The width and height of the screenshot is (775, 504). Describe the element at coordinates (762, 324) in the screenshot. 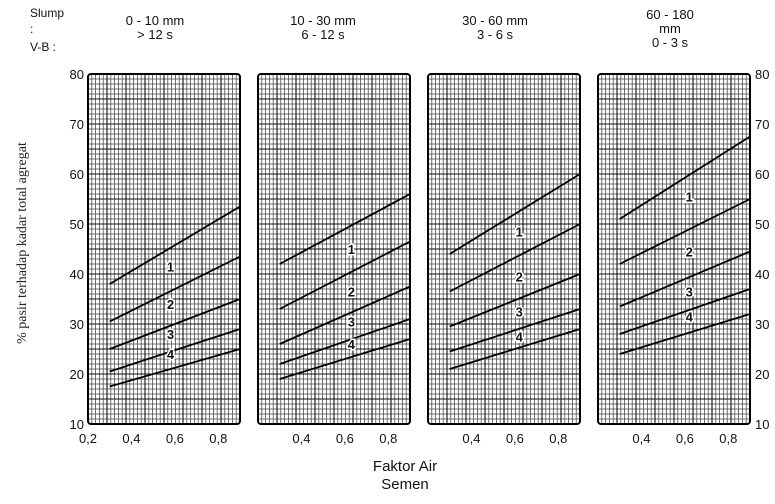

I see `y-tick-label-right: 30` at that location.